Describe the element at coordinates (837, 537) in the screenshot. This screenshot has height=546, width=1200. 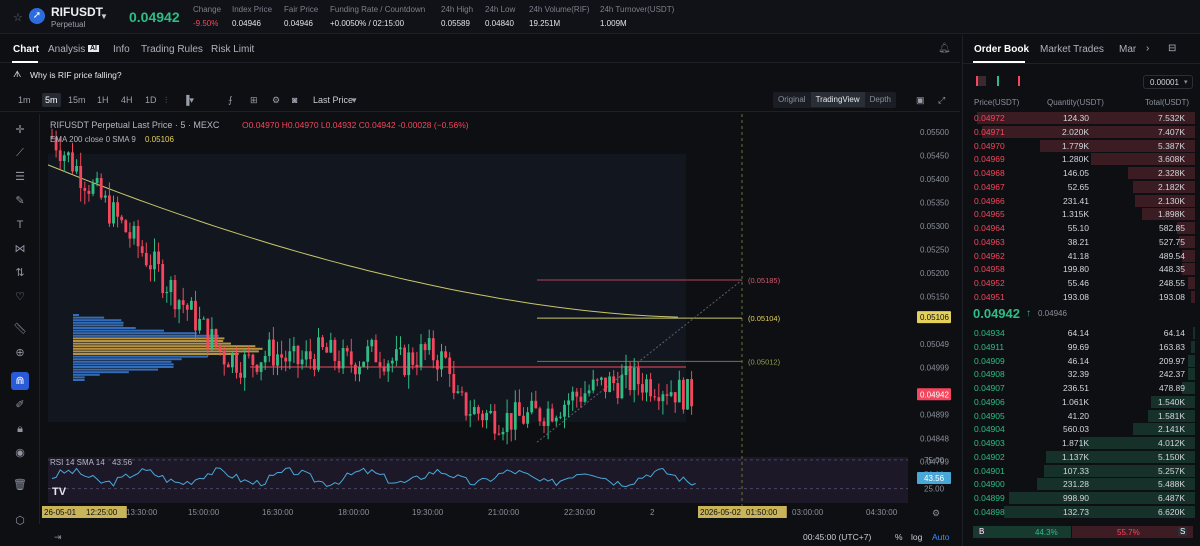
I see `chart-clock: 00:45:00 (UTC+7)` at that location.